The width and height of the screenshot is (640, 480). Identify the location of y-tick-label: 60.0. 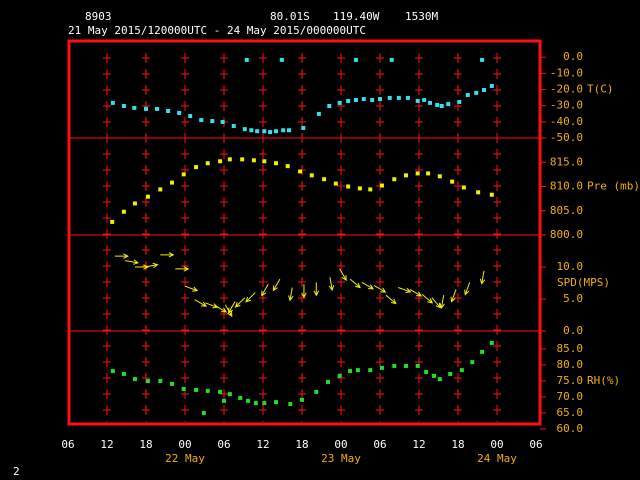
(570, 428).